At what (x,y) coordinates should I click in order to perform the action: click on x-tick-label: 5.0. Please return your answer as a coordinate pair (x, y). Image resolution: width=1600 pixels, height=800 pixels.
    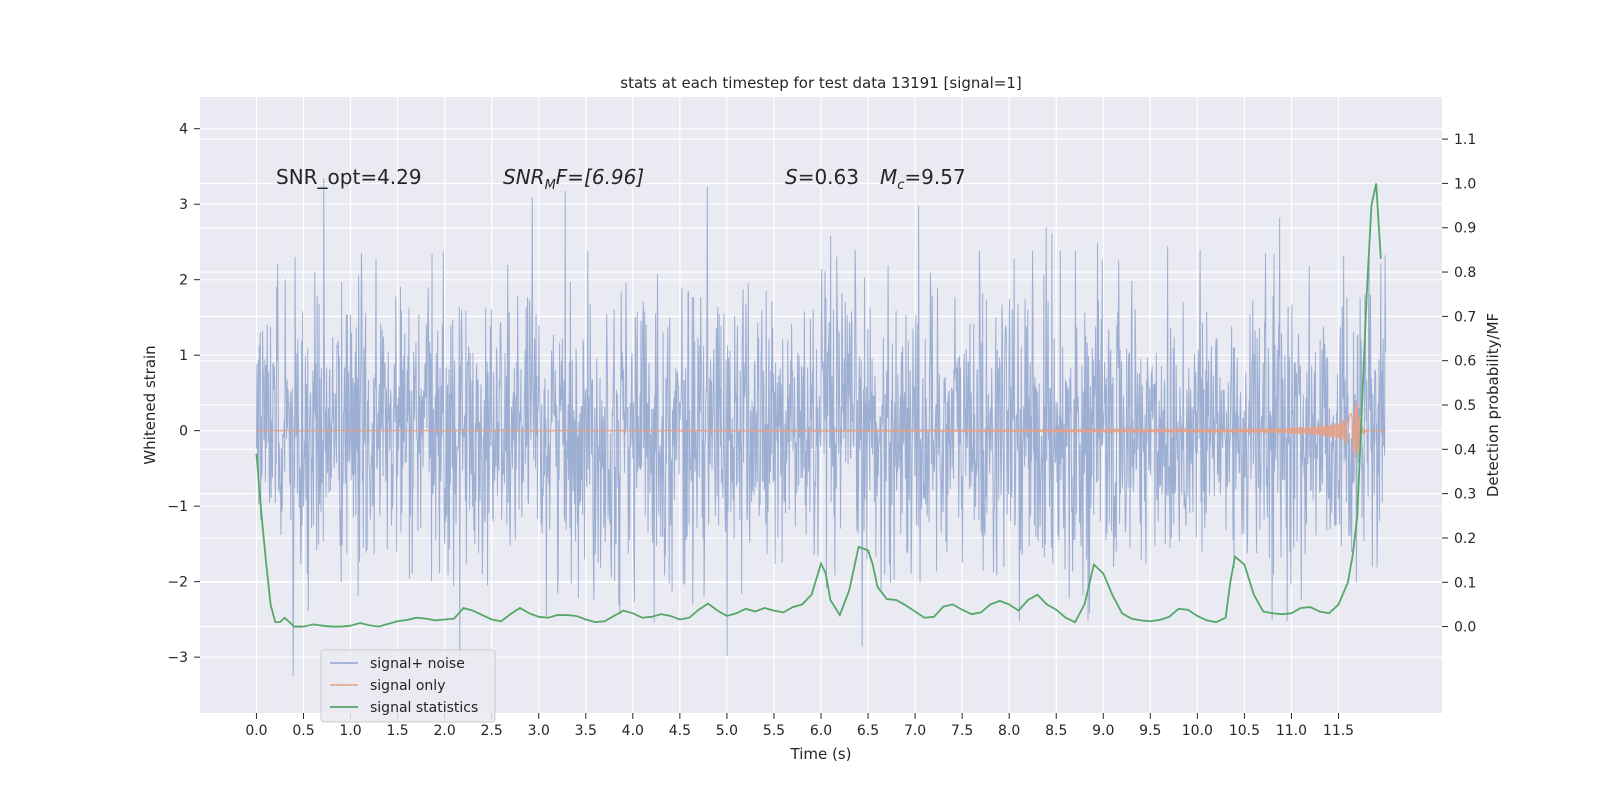
    Looking at the image, I should click on (727, 731).